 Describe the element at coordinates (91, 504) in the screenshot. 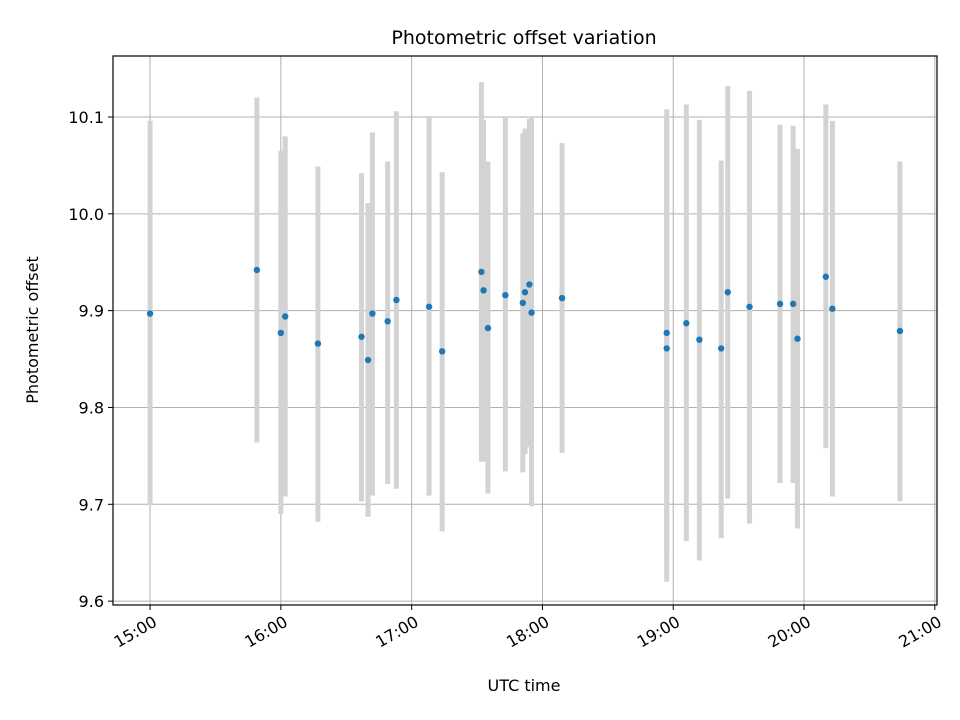

I see `y-tick-label: 9.7` at that location.